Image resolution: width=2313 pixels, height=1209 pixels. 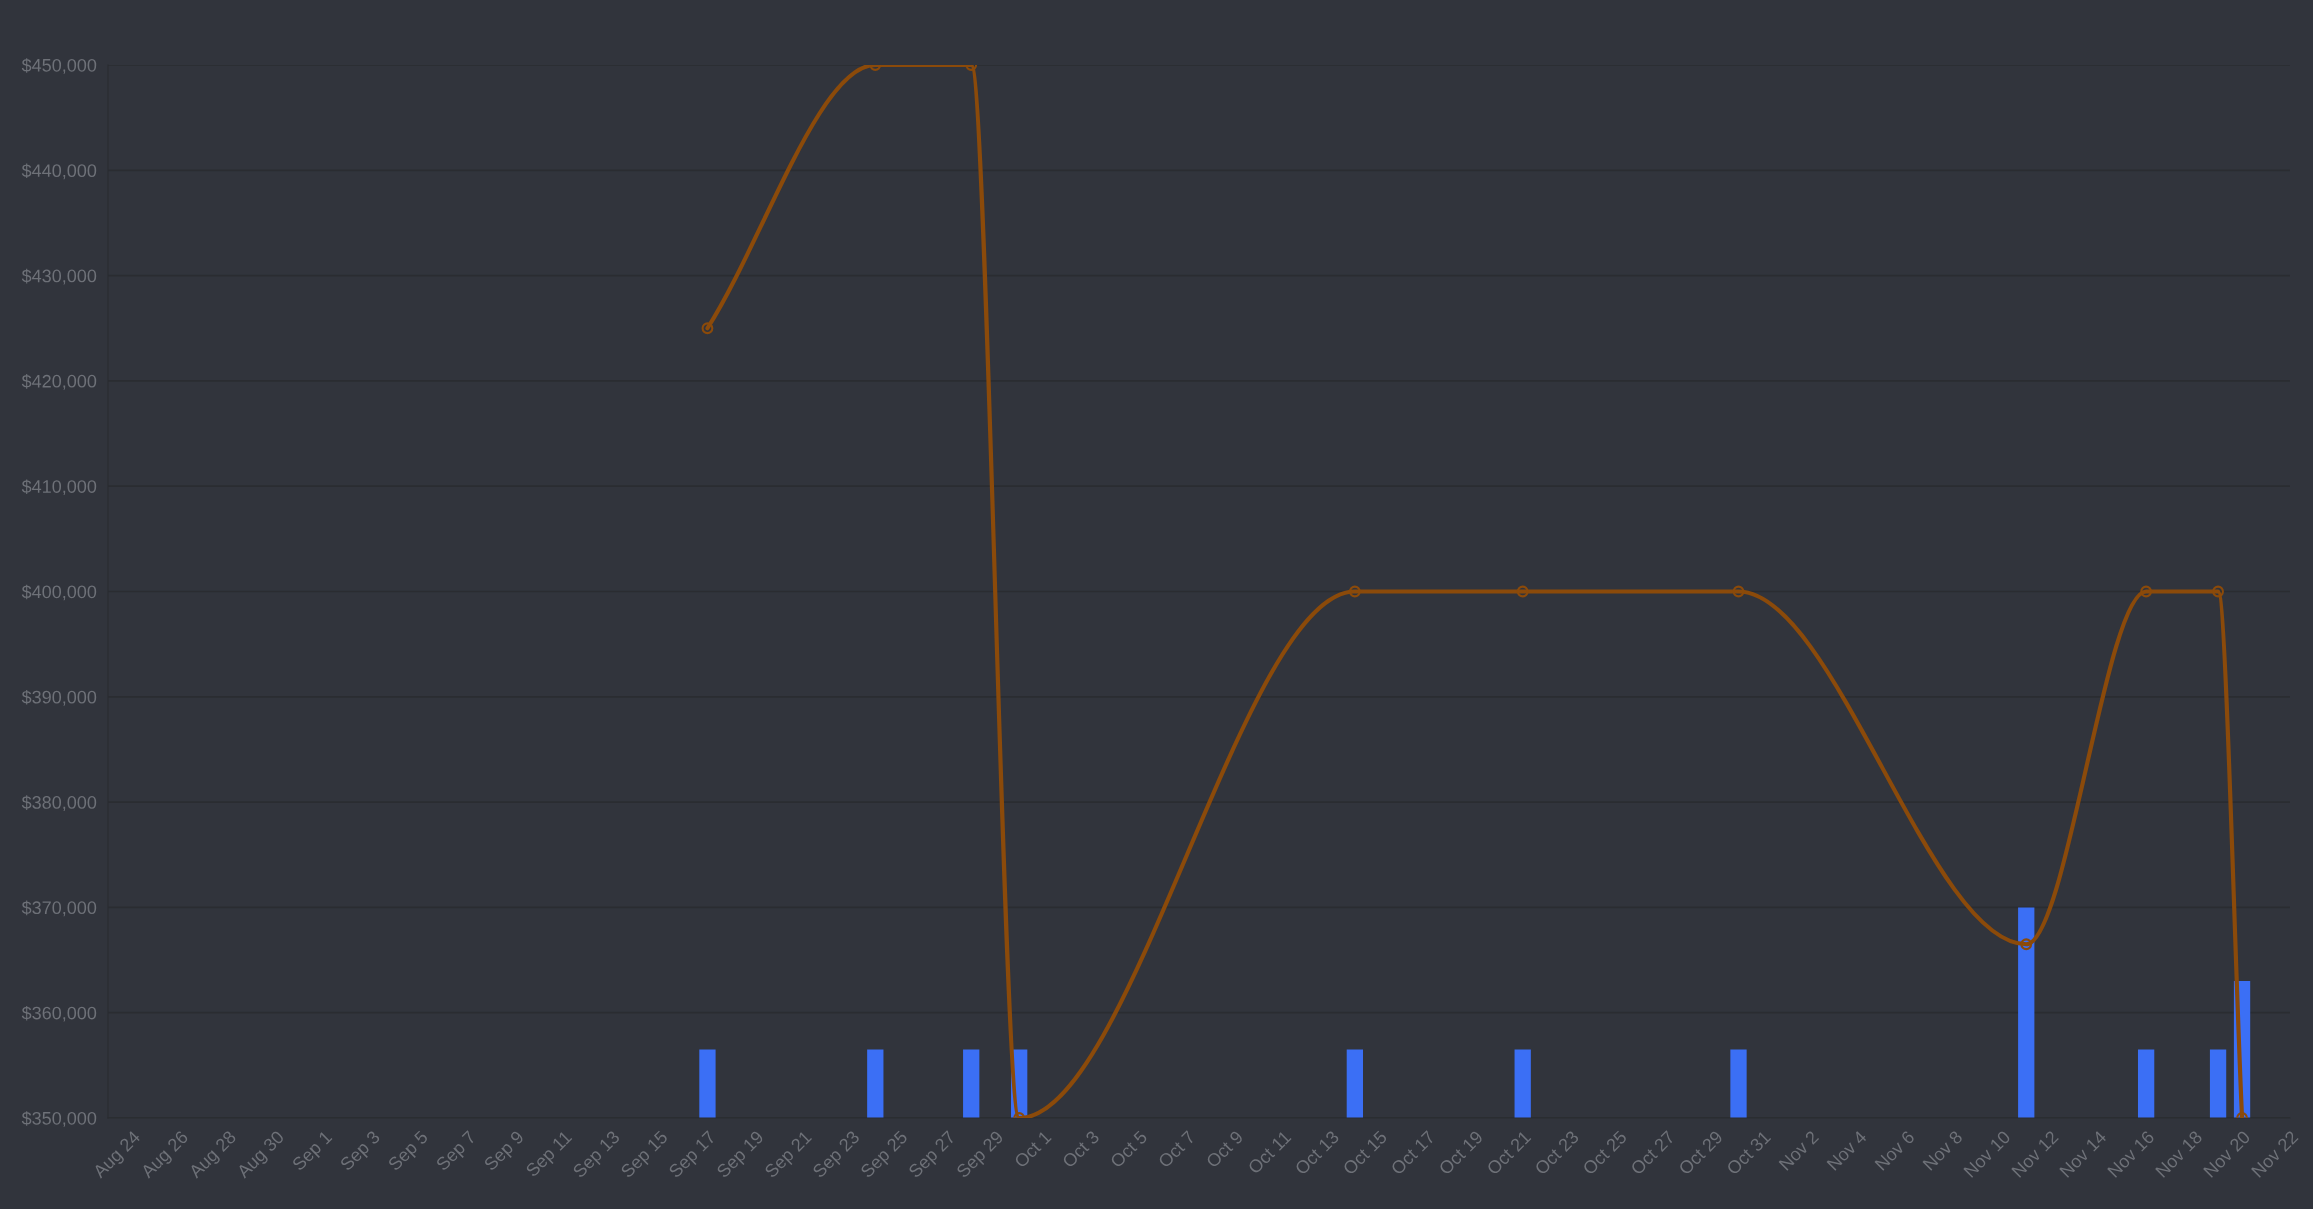 I want to click on x-tick-label: Nov 14, so click(x=2083, y=1153).